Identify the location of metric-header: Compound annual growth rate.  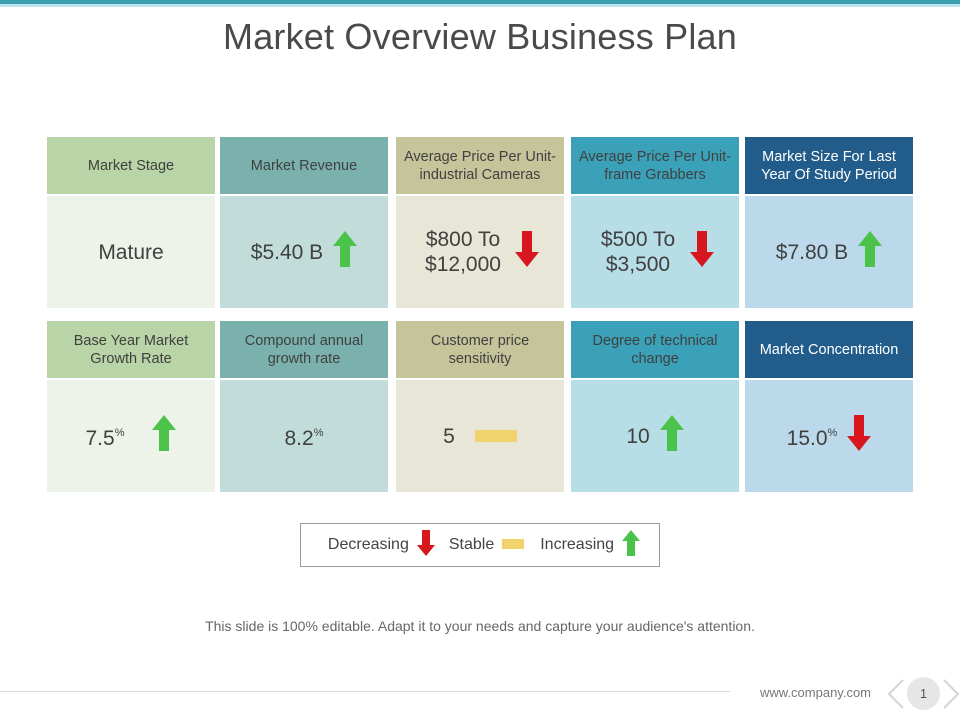
(304, 349).